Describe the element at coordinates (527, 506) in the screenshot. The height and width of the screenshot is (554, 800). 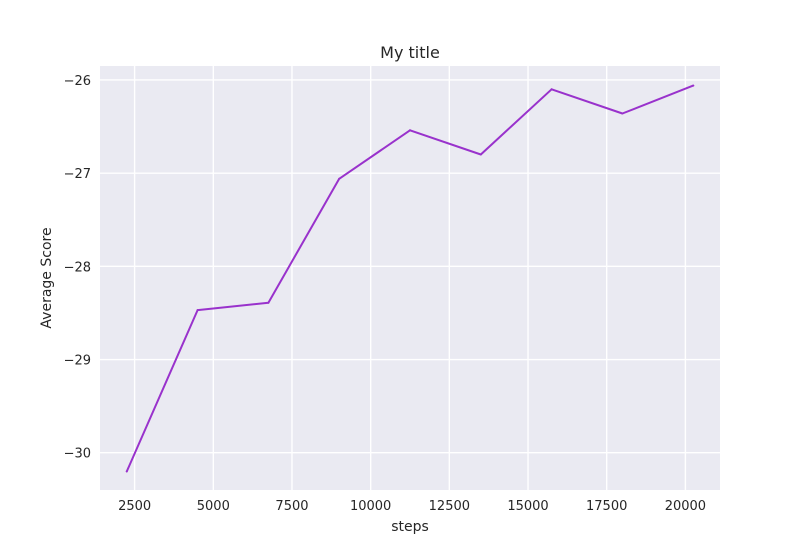
I see `x-tick-label: 15000` at that location.